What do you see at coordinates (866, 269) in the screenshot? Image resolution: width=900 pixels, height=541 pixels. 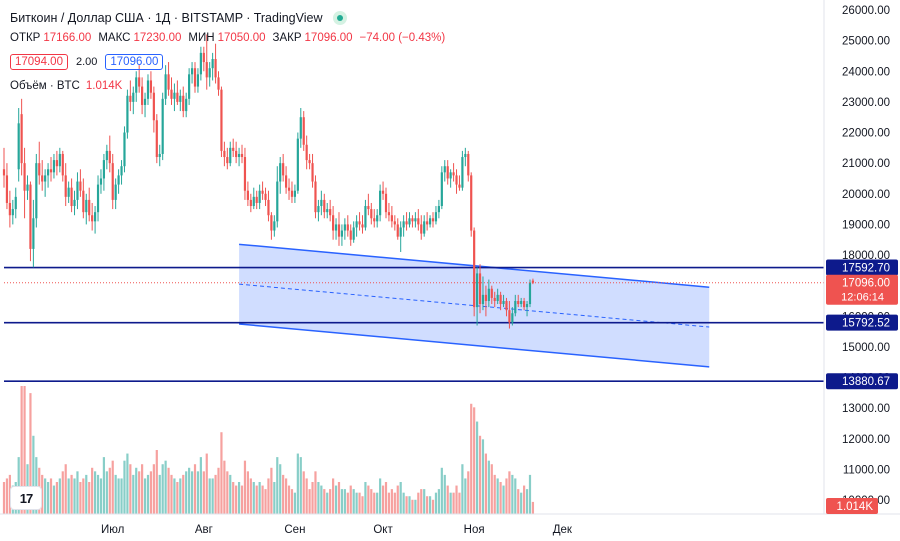 I see `level-price-label: 17592.70` at bounding box center [866, 269].